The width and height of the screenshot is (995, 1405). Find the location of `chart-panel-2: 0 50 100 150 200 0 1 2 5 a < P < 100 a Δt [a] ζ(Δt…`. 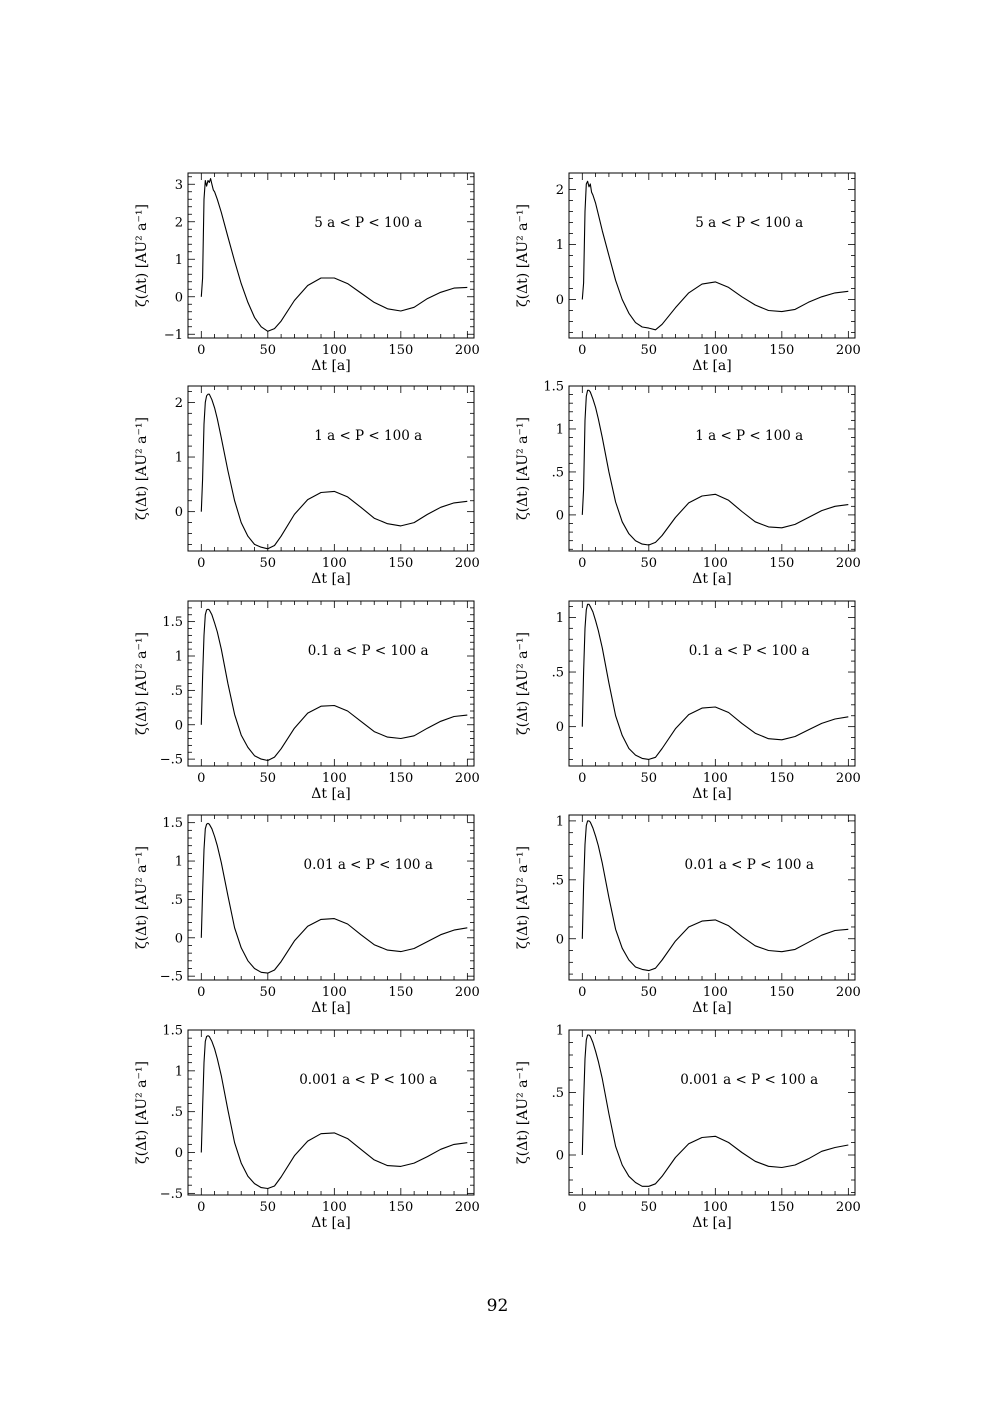

chart-panel-2: 0 50 100 150 200 0 1 2 5 a < P < 100 a Δt [a] ζ(Δt… is located at coordinates (688, 273).